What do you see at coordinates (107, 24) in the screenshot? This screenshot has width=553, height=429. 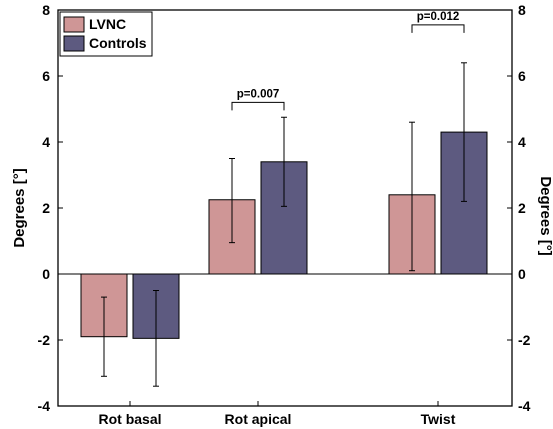 I see `legend-label-lvnc: LVNC` at bounding box center [107, 24].